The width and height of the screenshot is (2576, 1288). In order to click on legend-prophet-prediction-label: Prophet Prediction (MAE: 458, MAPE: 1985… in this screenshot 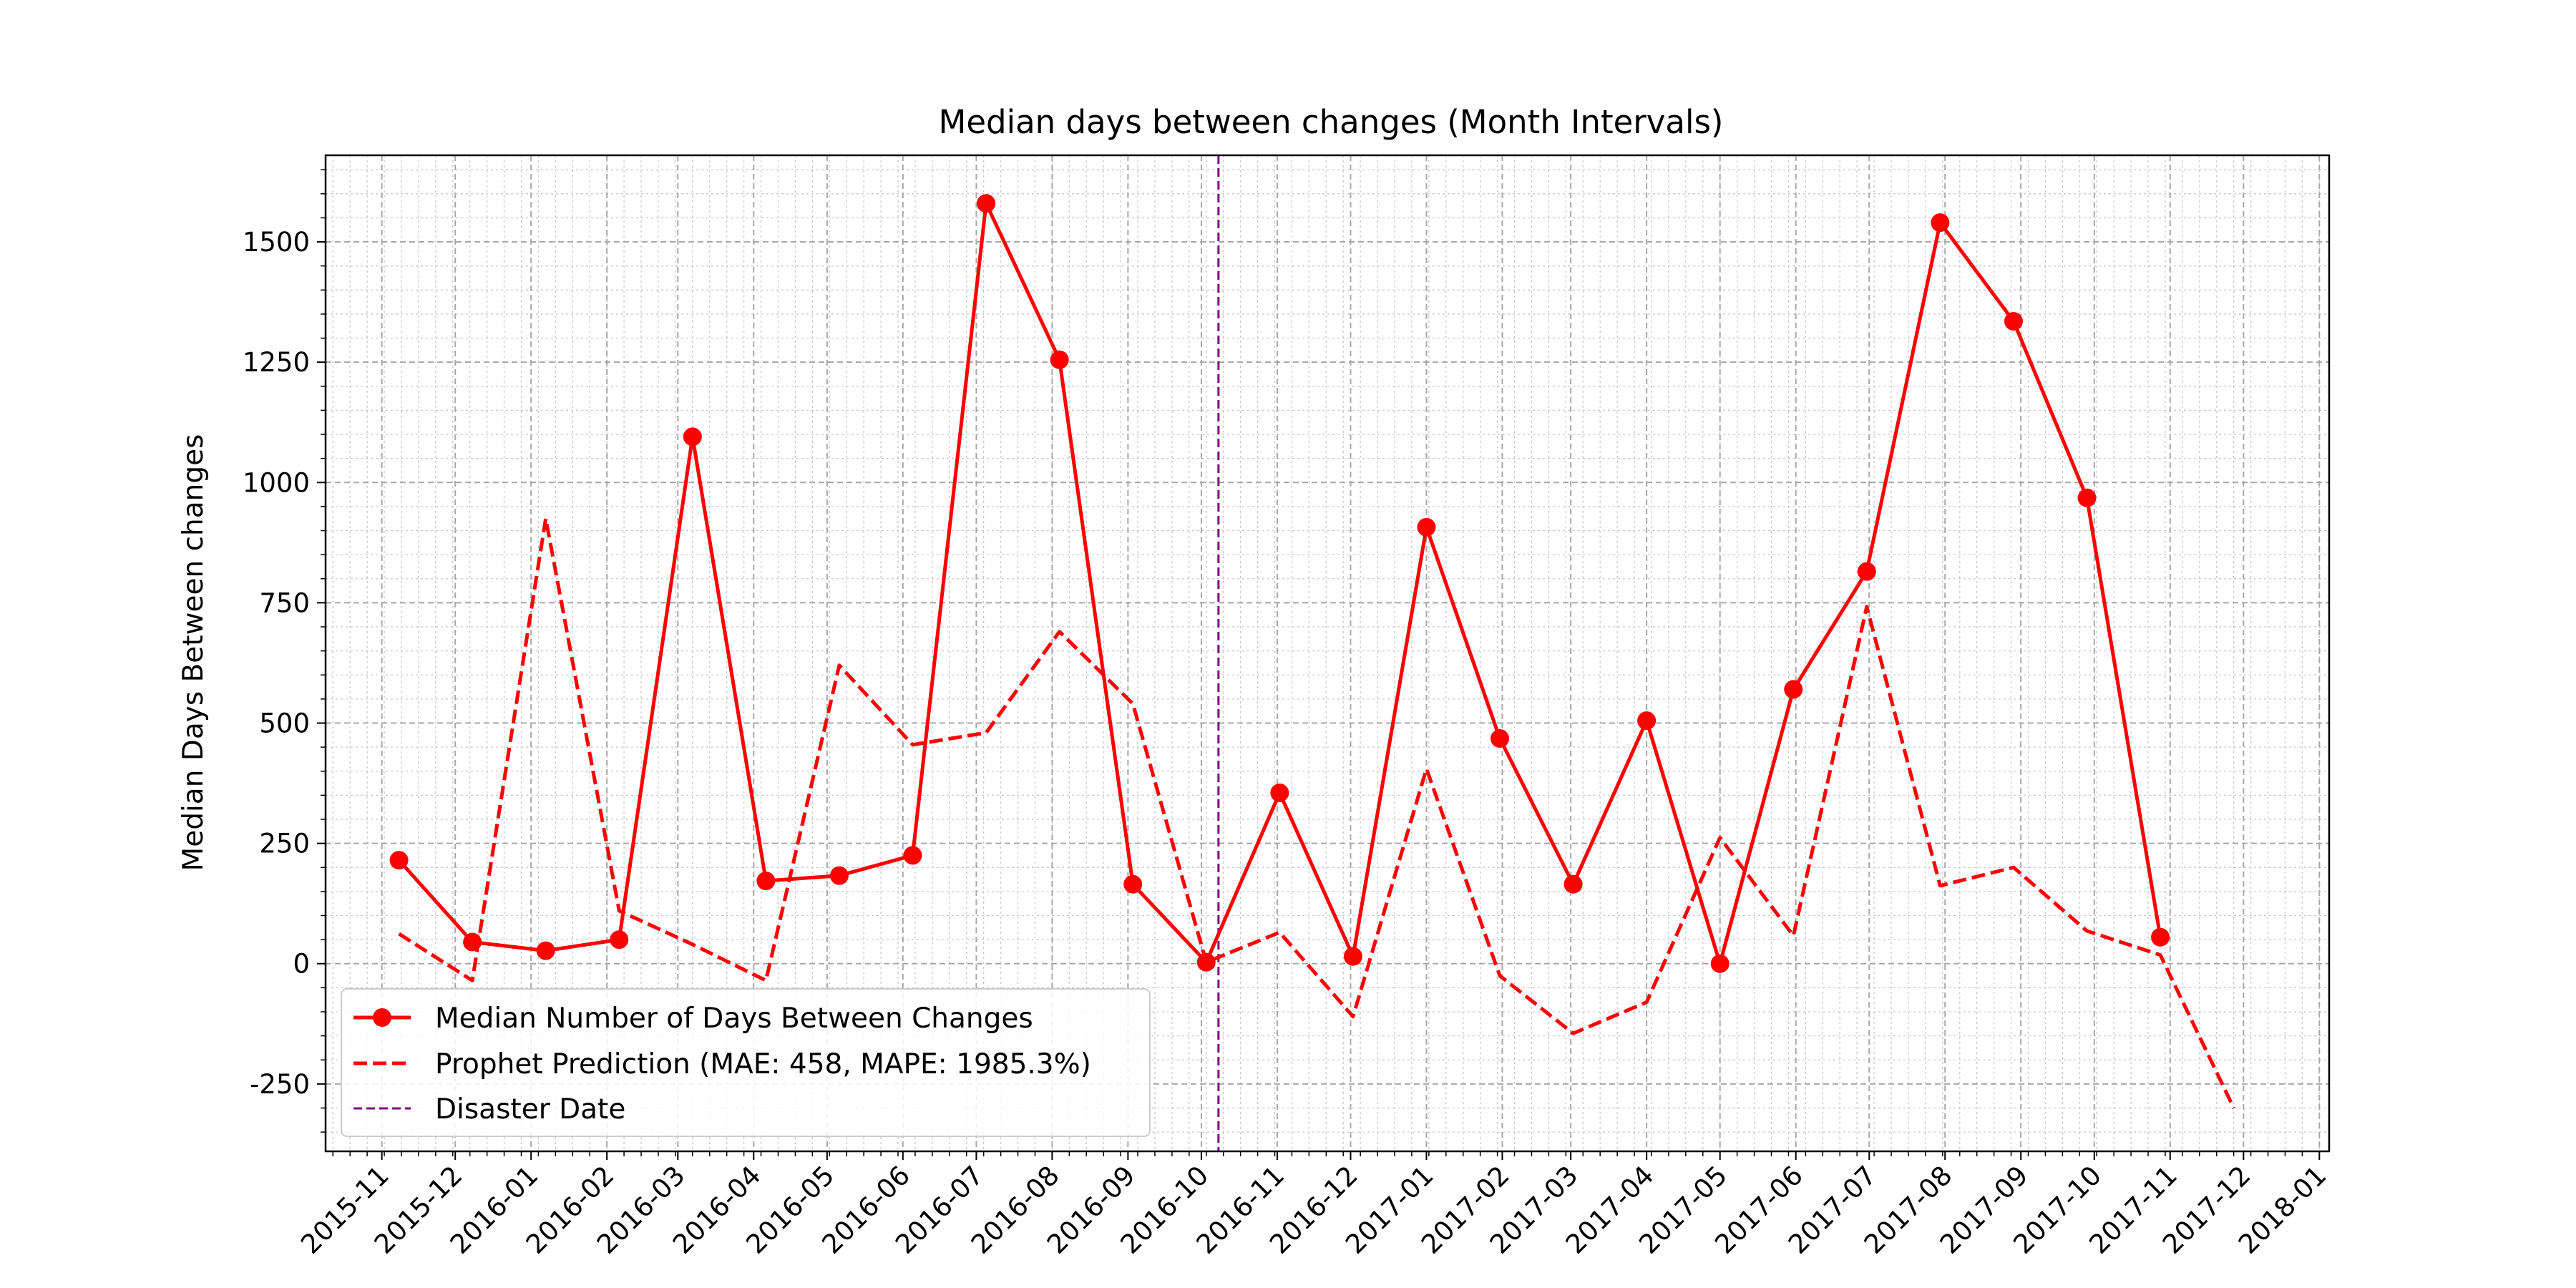, I will do `click(763, 1064)`.